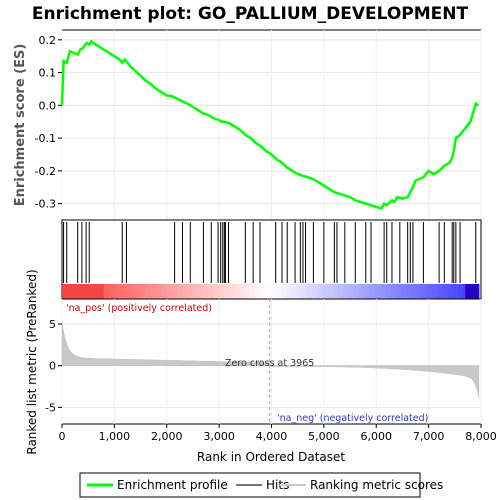 This screenshot has height=500, width=500. What do you see at coordinates (272, 436) in the screenshot?
I see `x-tick-label: 4,000` at bounding box center [272, 436].